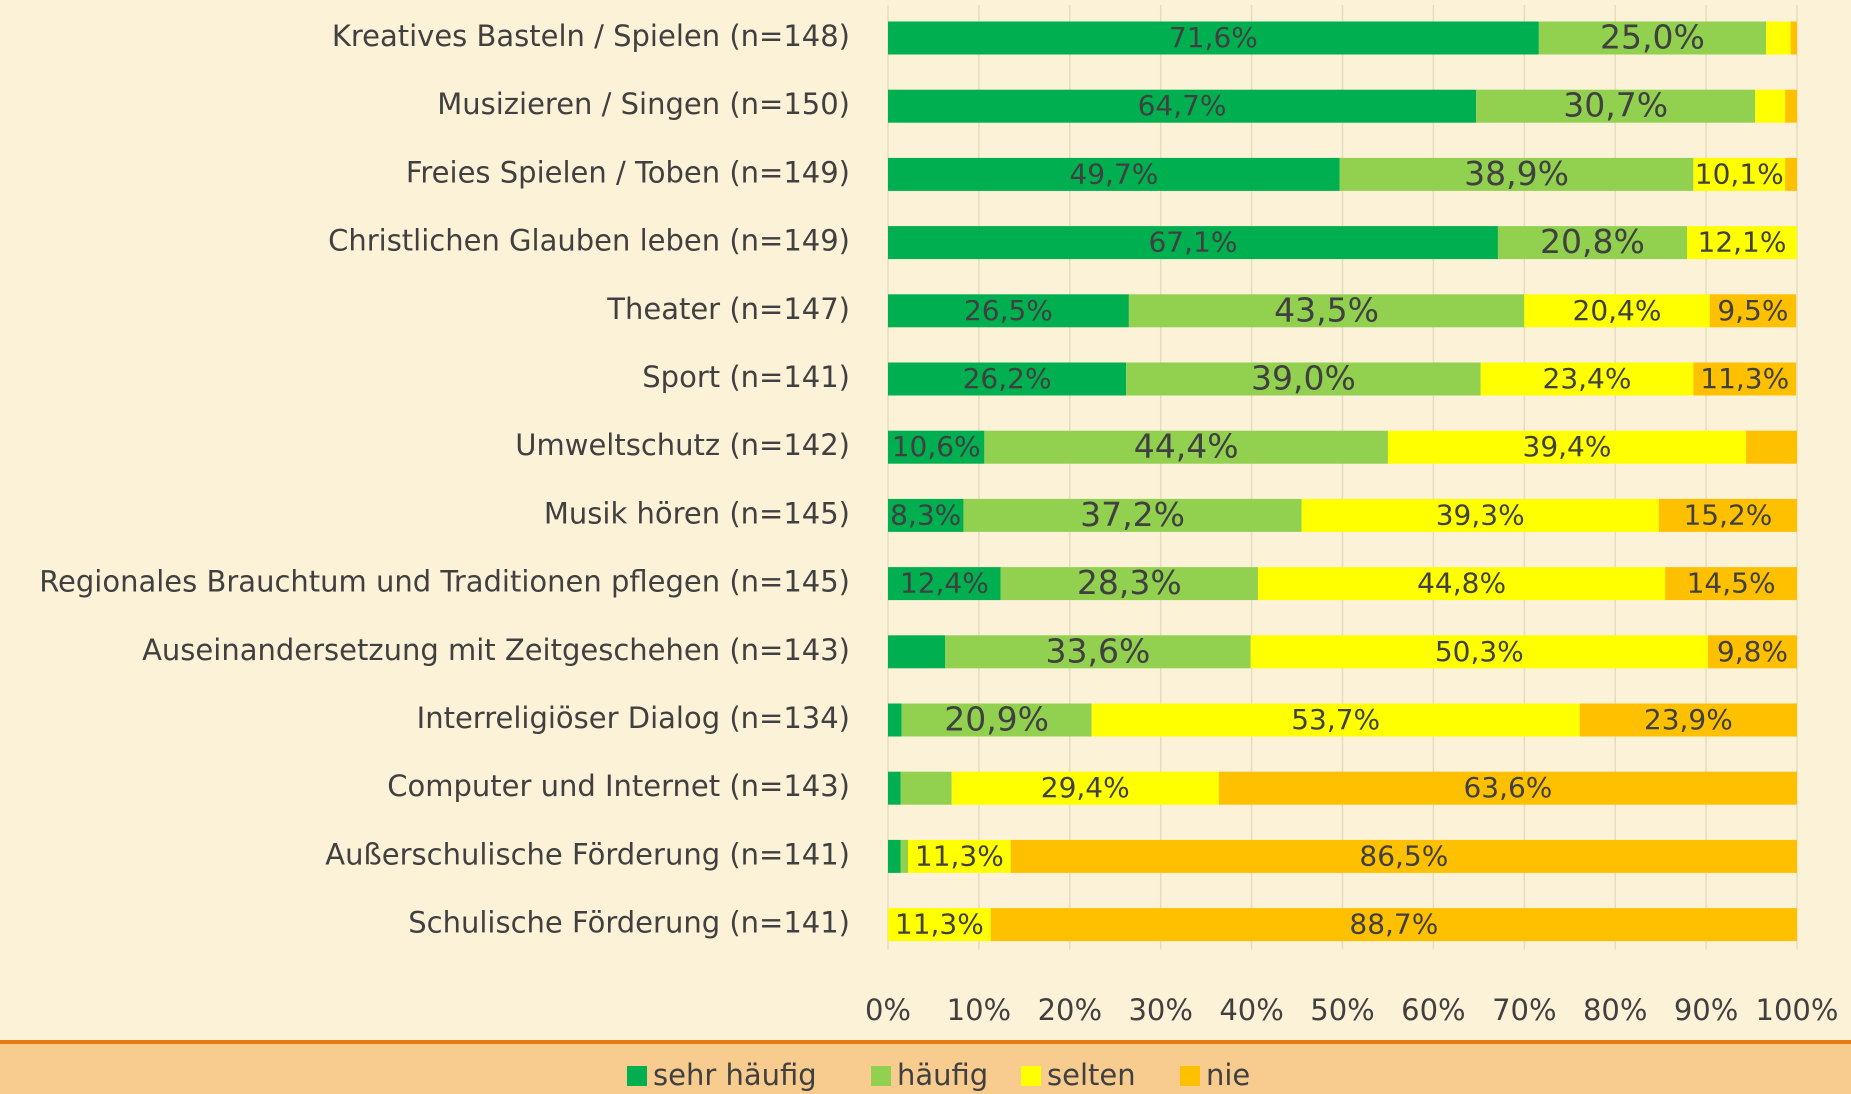 This screenshot has width=1851, height=1094. What do you see at coordinates (587, 854) in the screenshot?
I see `category-label: Außerschulische Förderung (n=141)` at bounding box center [587, 854].